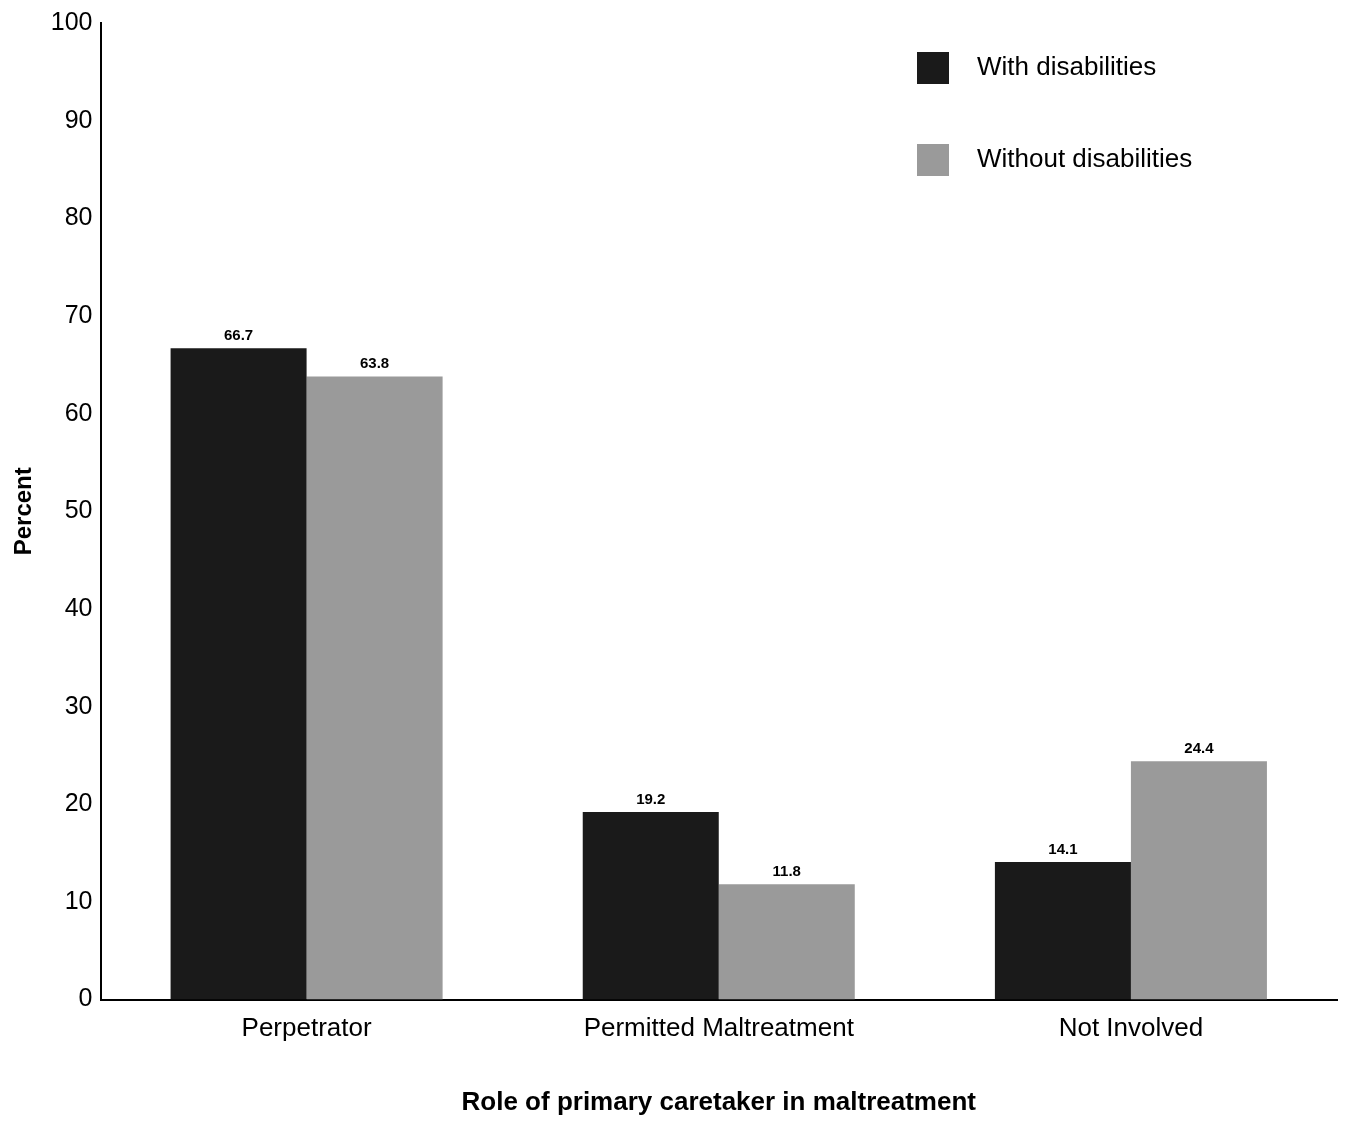 Image resolution: width=1345 pixels, height=1132 pixels. Describe the element at coordinates (1199, 747) in the screenshot. I see `data-label: 24.4` at that location.